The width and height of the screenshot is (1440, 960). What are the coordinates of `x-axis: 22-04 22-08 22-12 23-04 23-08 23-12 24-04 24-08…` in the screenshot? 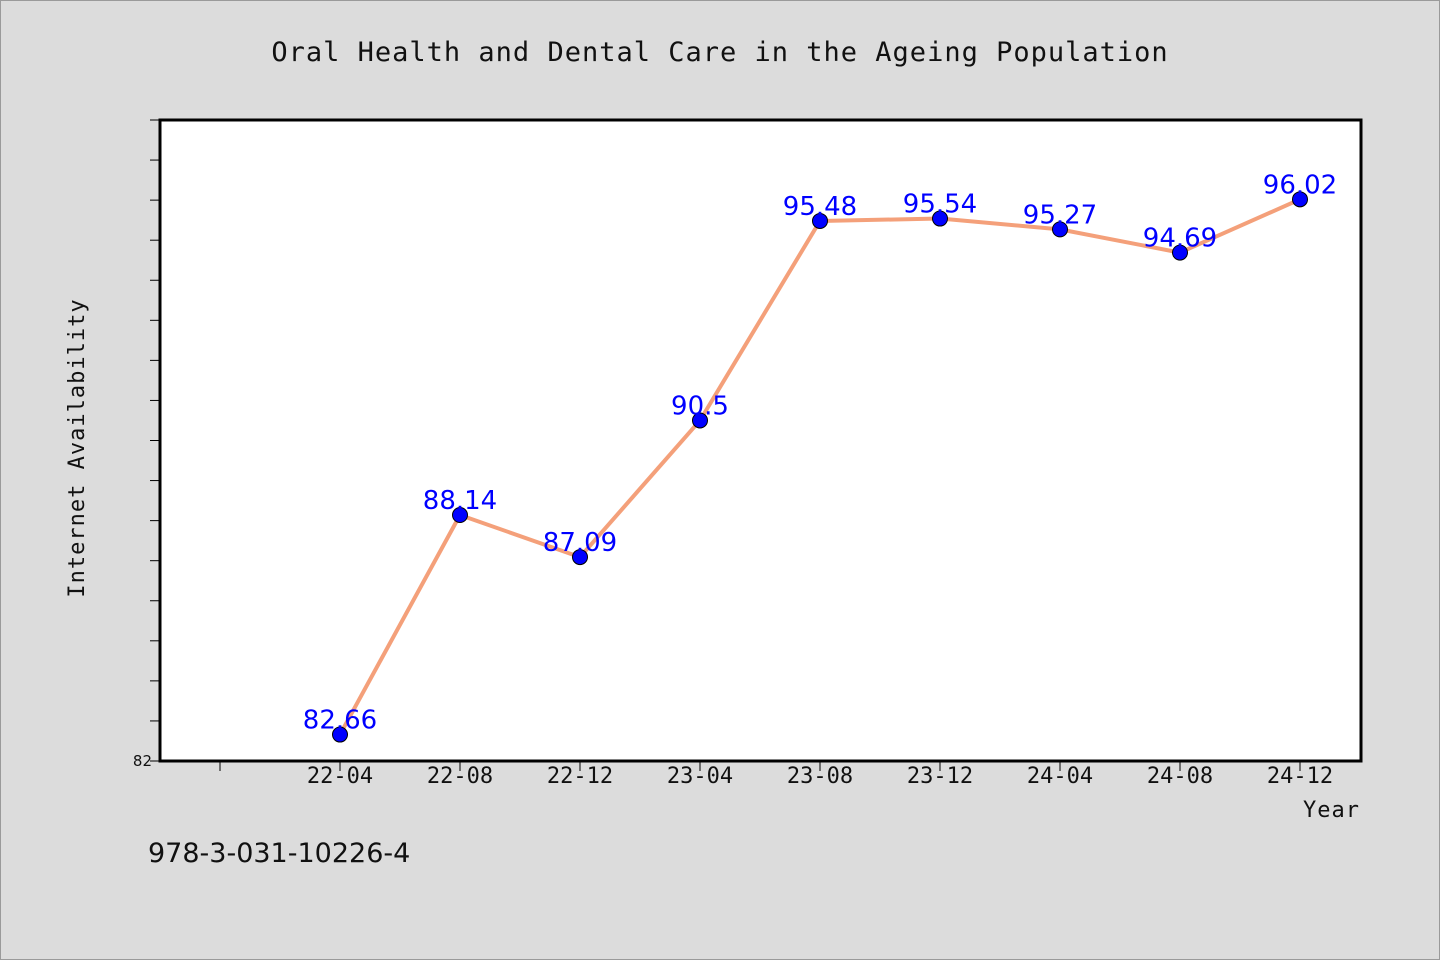 It's located at (776, 775).